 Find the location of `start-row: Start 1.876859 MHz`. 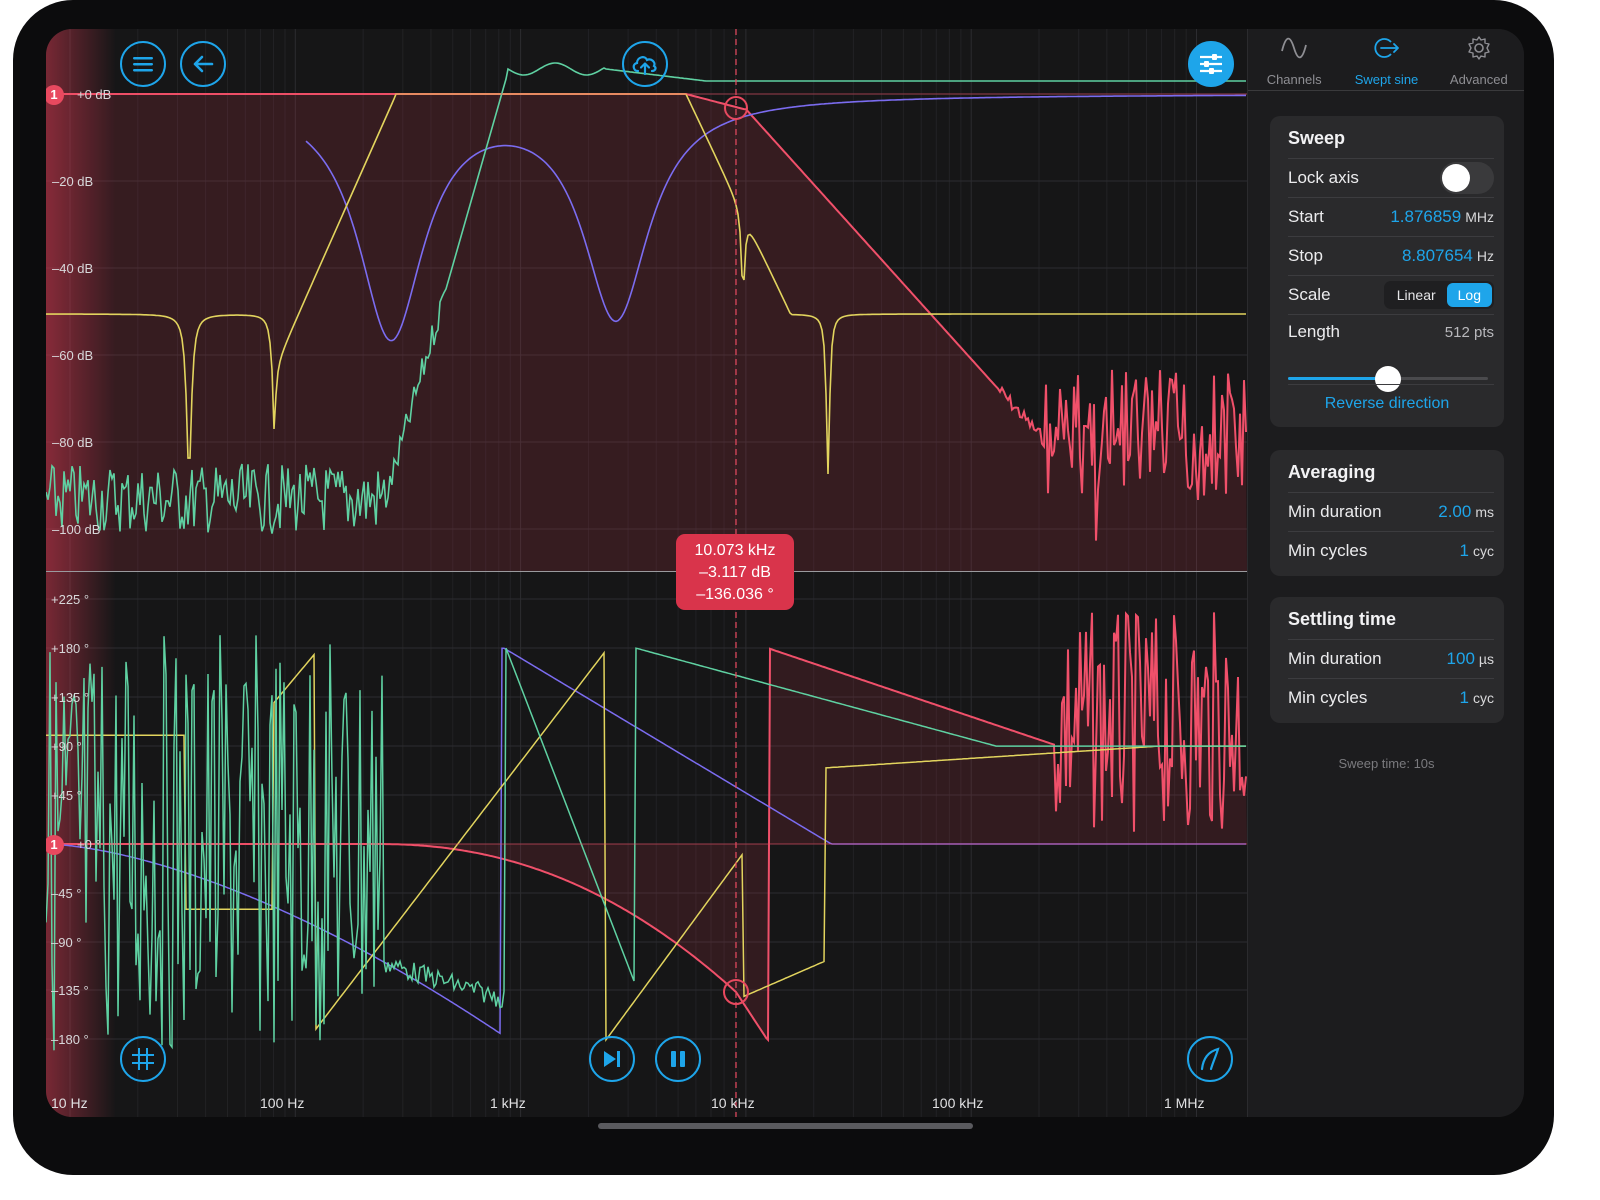

start-row: Start 1.876859 MHz is located at coordinates (1391, 216).